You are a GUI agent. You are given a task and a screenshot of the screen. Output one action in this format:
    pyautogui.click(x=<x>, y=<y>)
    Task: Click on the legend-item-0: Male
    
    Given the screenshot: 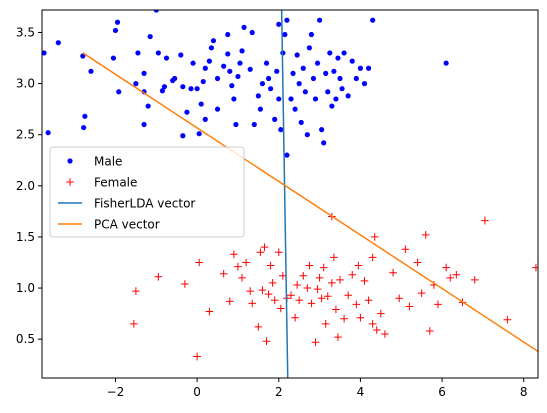 What is the action you would take?
    pyautogui.click(x=94, y=162)
    